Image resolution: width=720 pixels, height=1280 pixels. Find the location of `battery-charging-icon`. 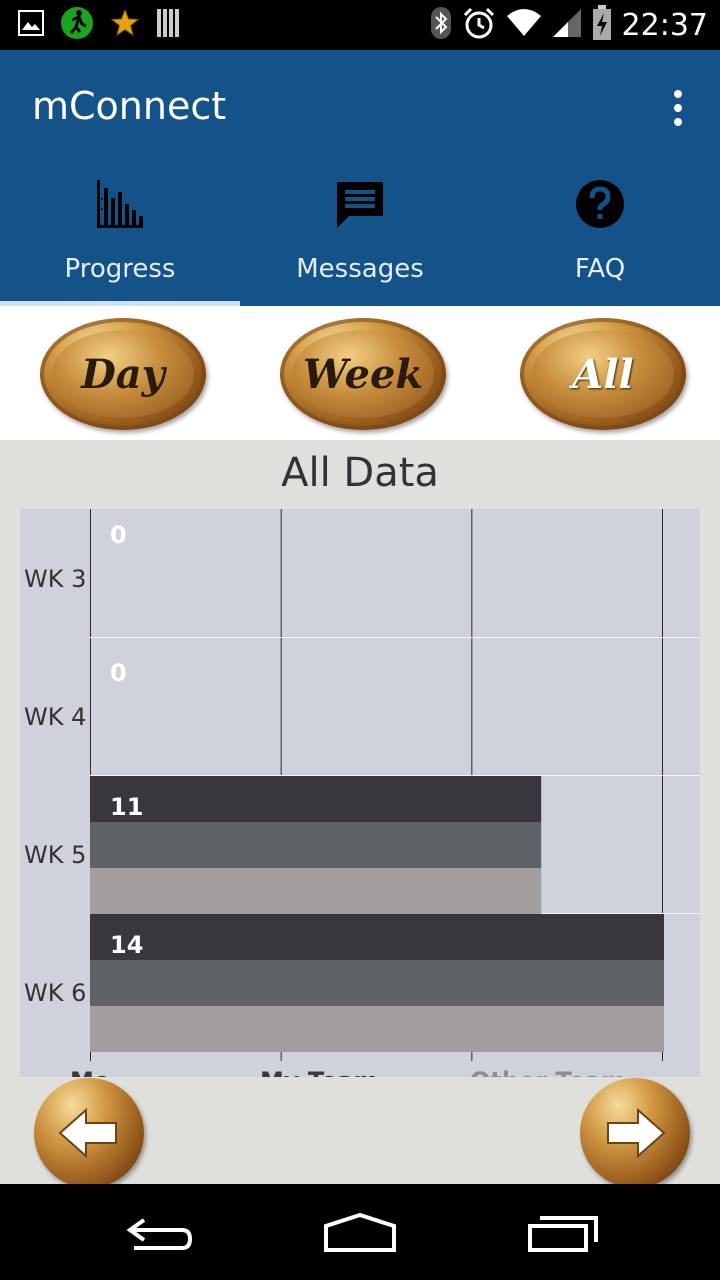

battery-charging-icon is located at coordinates (602, 25).